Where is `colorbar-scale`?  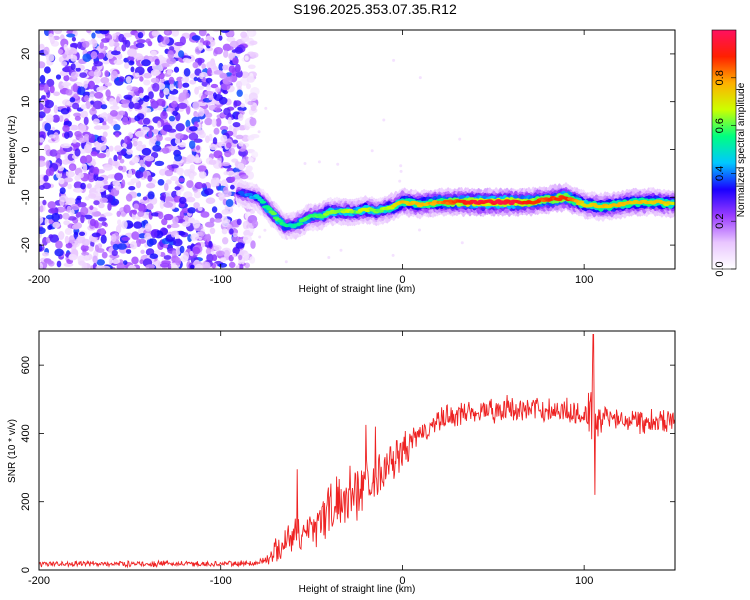 colorbar-scale is located at coordinates (724, 149).